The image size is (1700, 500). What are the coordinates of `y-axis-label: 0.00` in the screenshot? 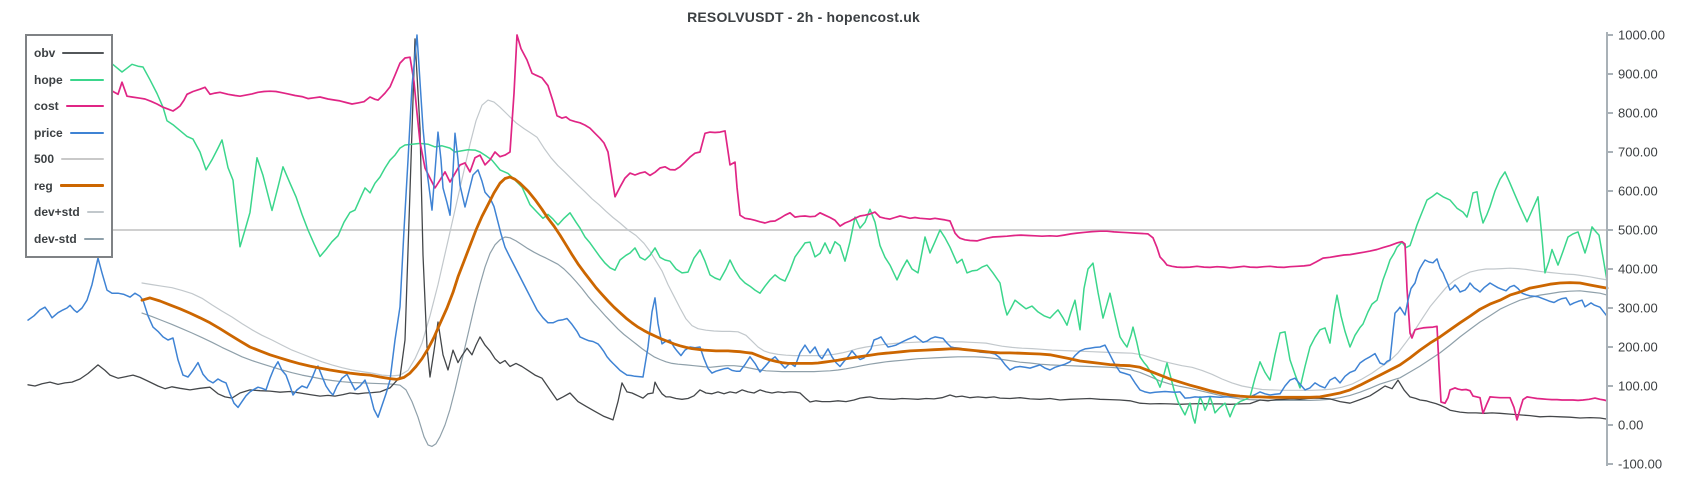 It's located at (1630, 425).